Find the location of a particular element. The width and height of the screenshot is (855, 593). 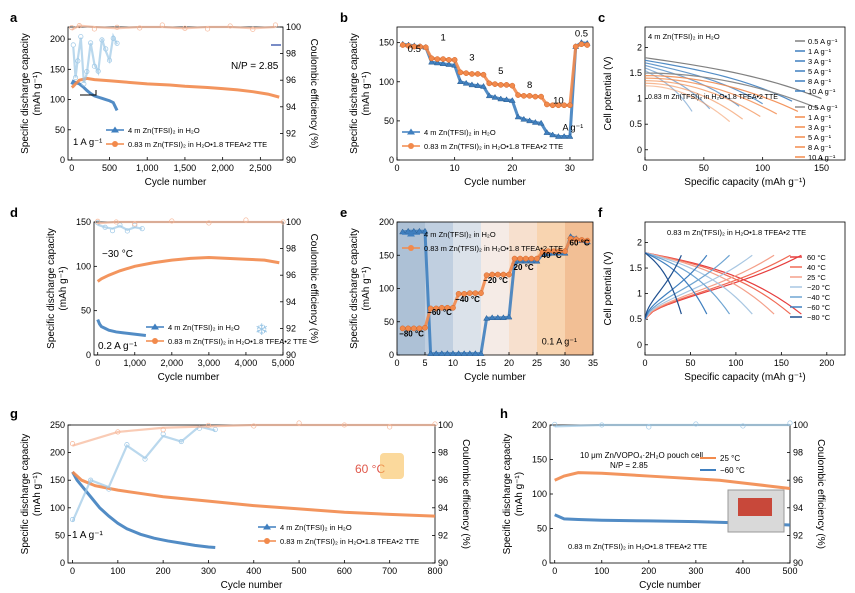

thermometer-icon is located at coordinates (392, 466).